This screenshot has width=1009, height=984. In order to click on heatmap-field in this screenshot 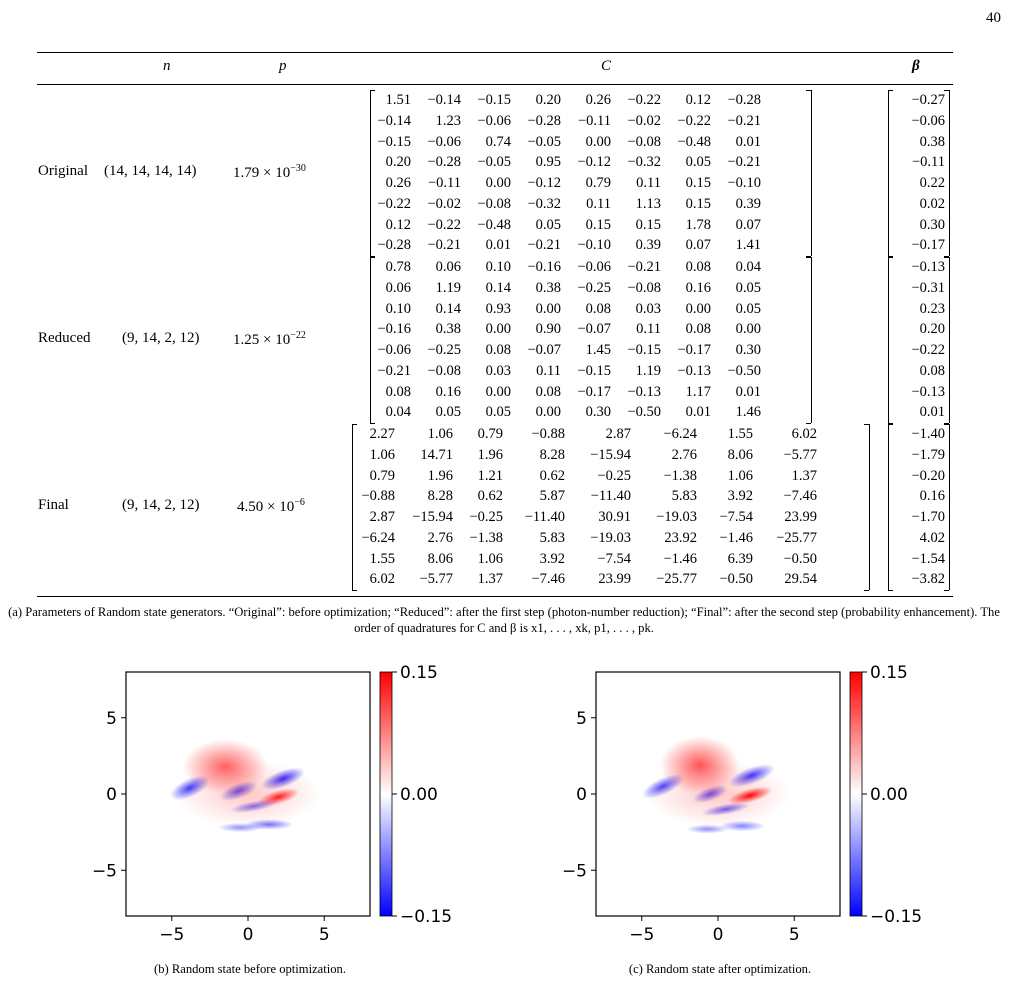, I will do `click(717, 785)`.